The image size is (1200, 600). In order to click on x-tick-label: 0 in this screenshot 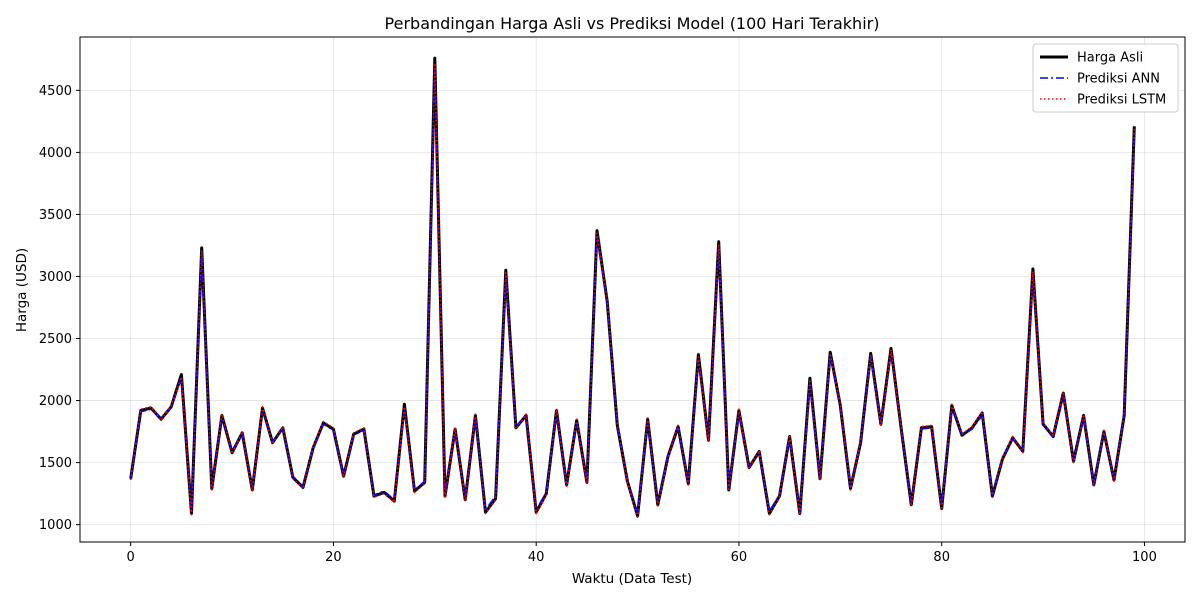, I will do `click(131, 557)`.